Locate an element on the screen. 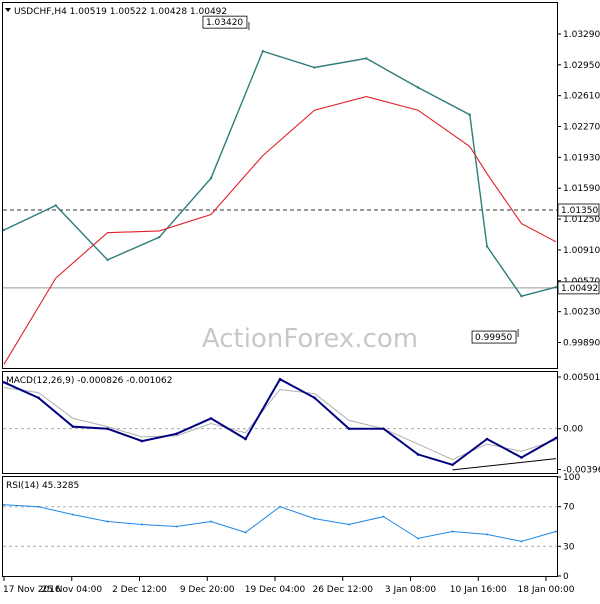 The width and height of the screenshot is (600, 604). rsi-y-tick-label: 30 is located at coordinates (569, 547).